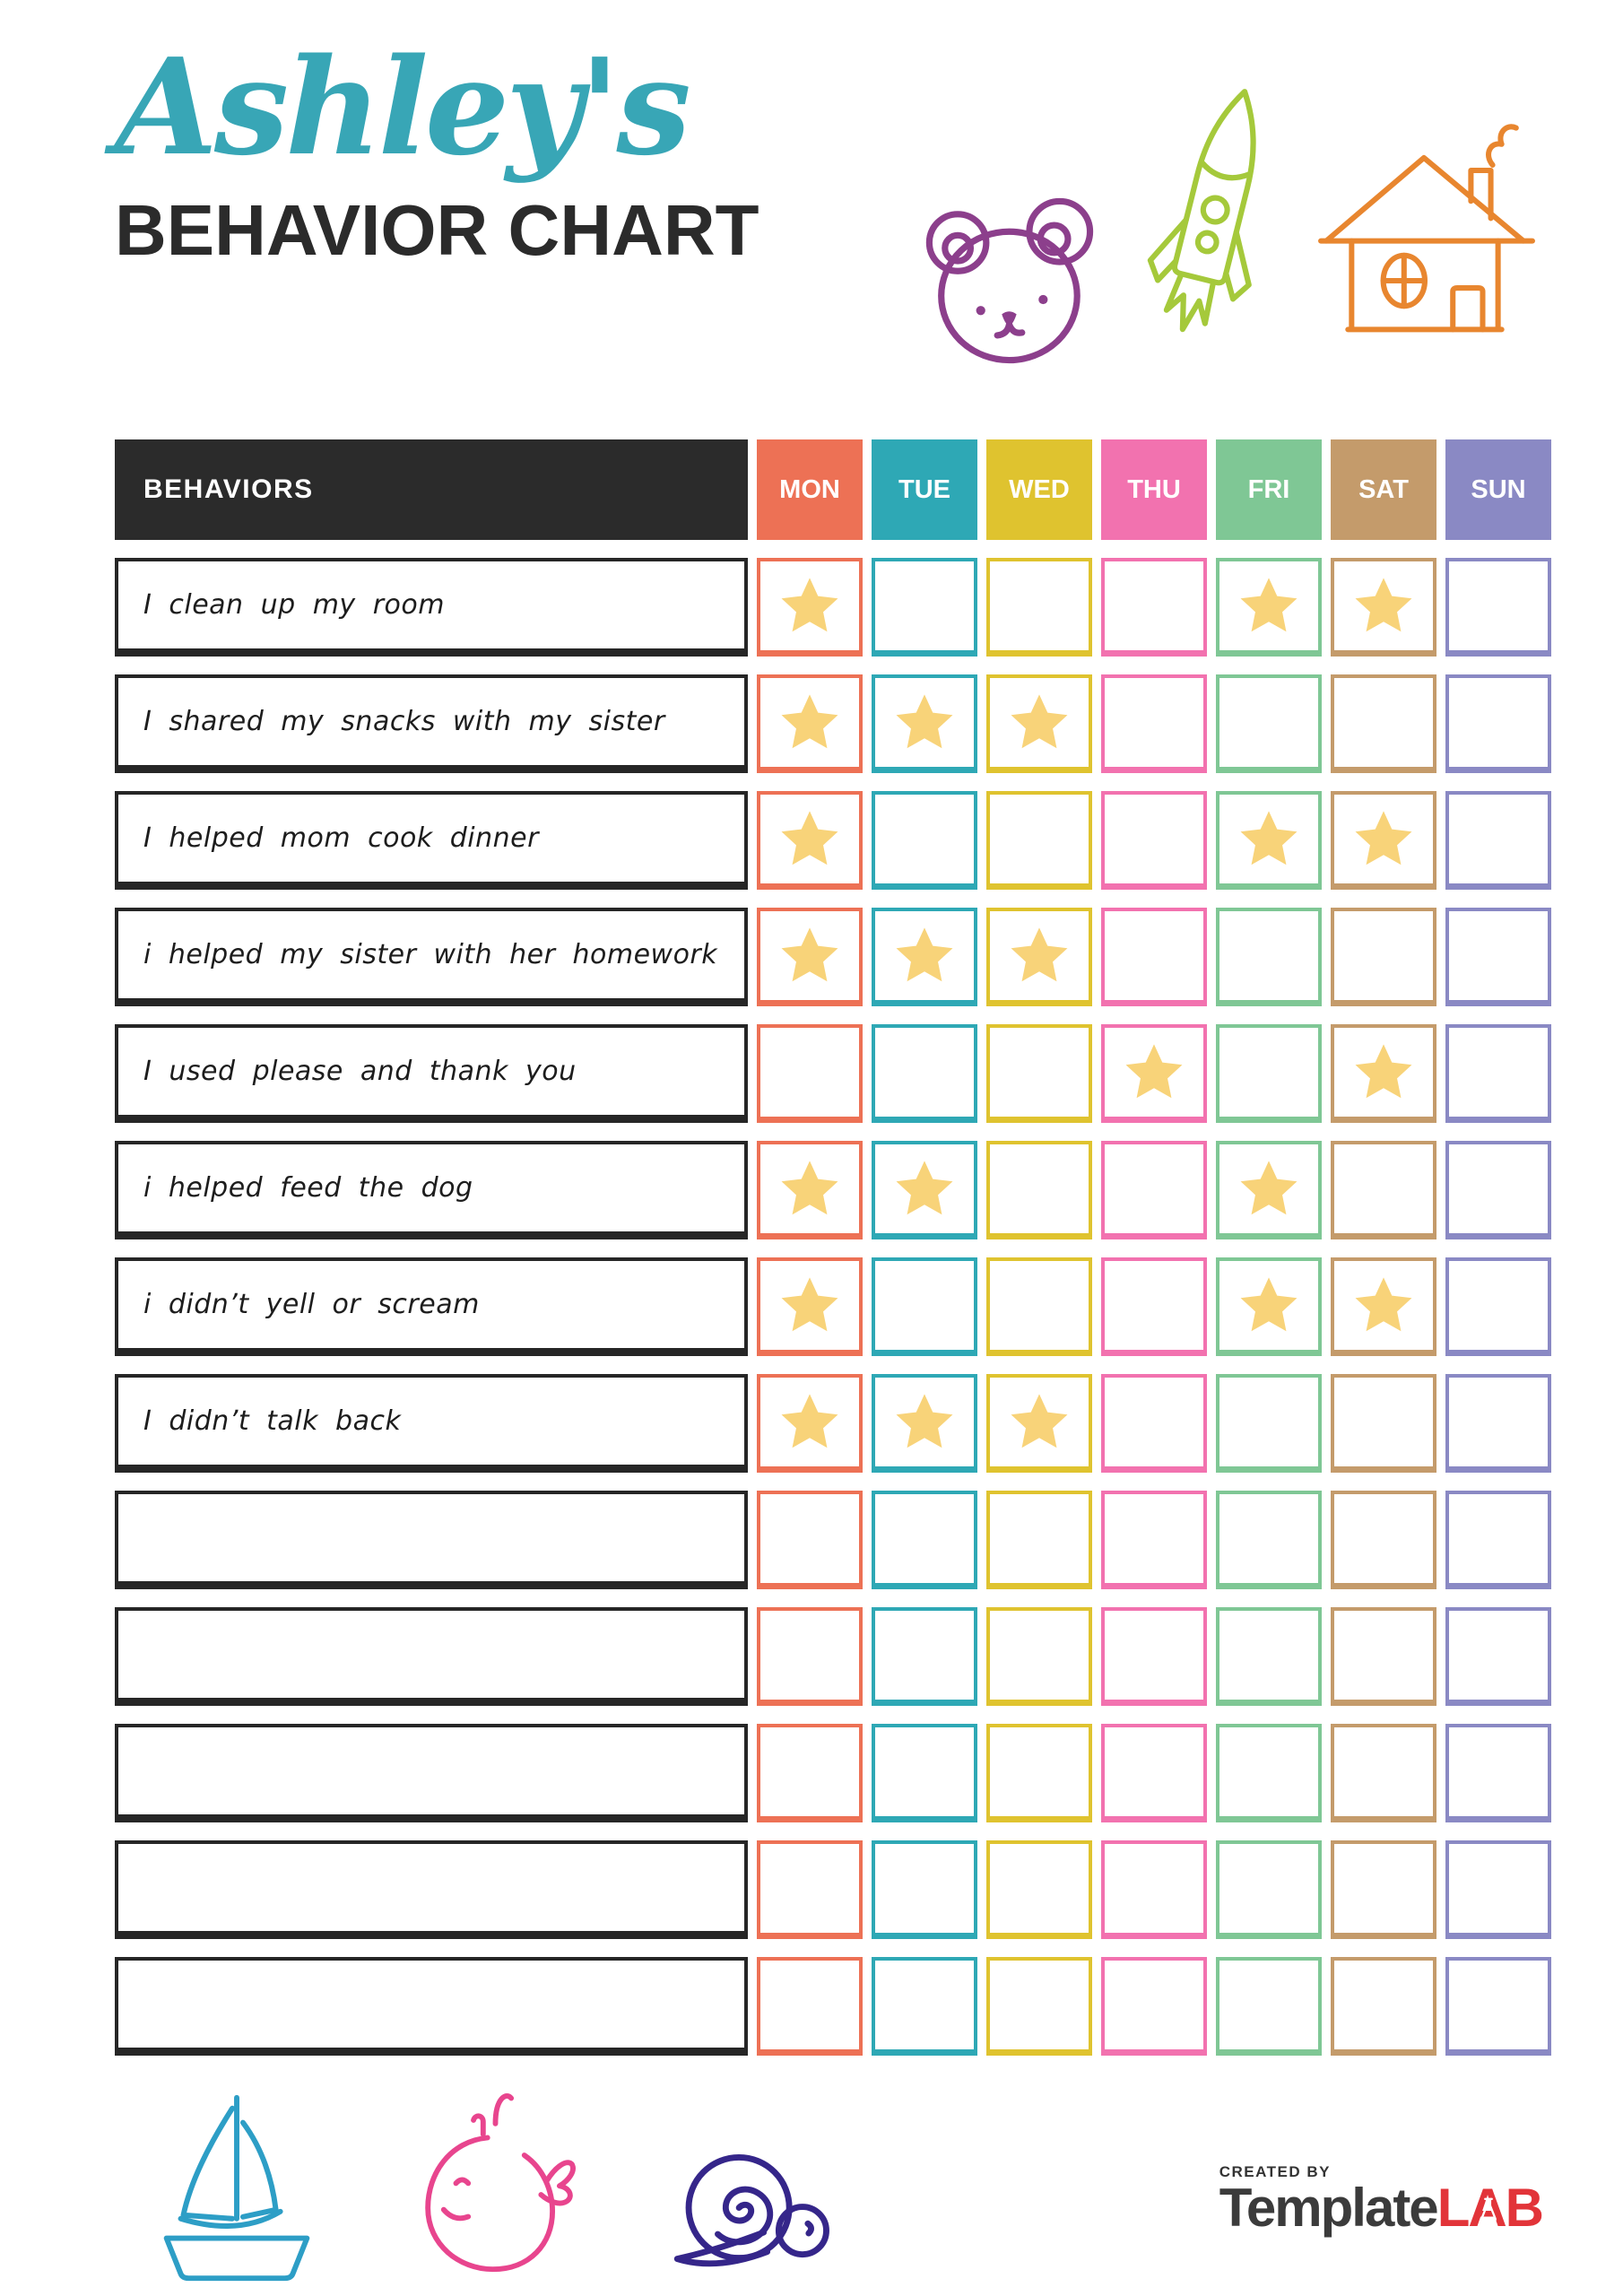  I want to click on cell-r9-wed, so click(1039, 1540).